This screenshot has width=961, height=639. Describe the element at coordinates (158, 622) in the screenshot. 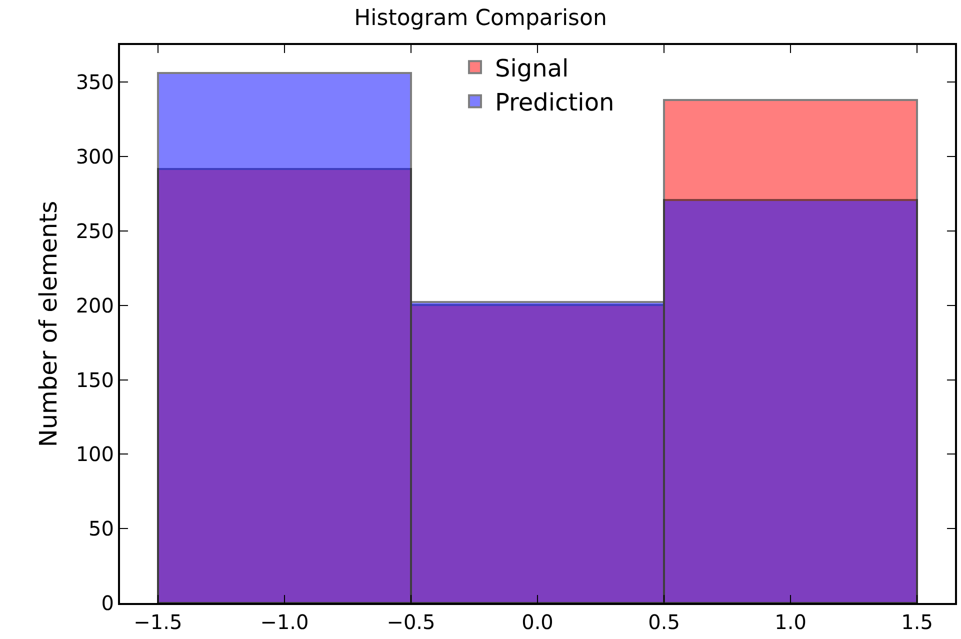

I see `x-tick-label: −1.5` at that location.